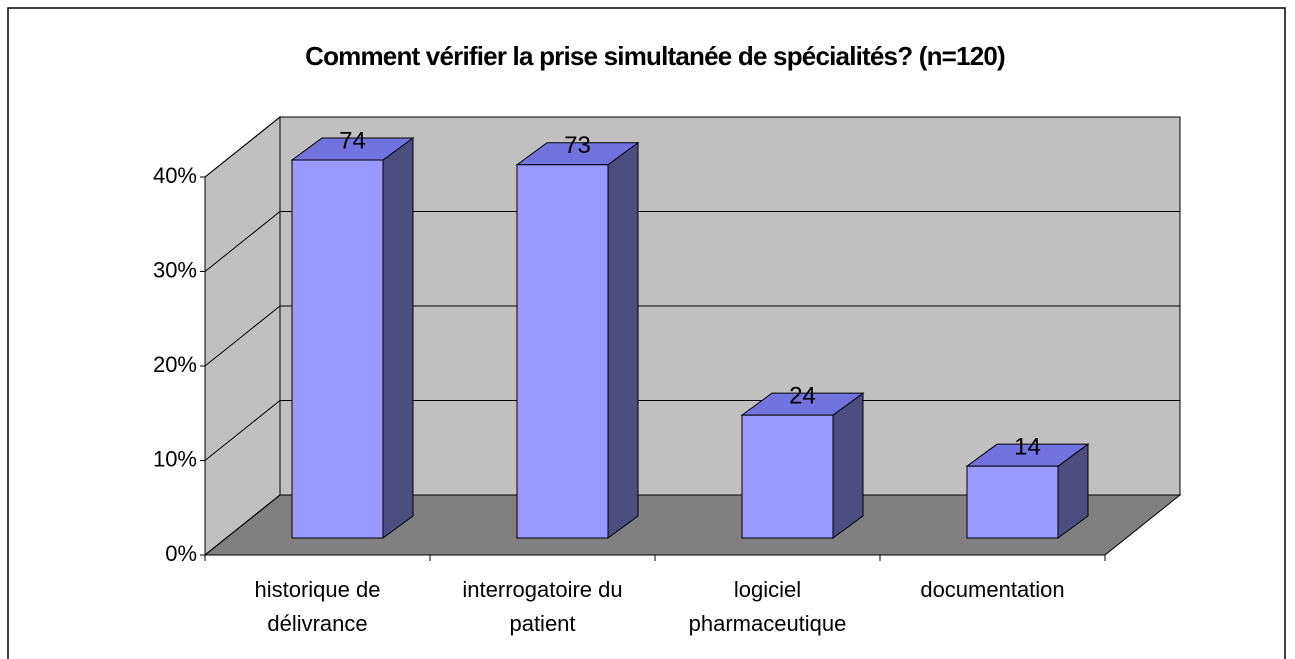 The image size is (1295, 659). Describe the element at coordinates (181, 553) in the screenshot. I see `y-tick-label: 0%` at that location.